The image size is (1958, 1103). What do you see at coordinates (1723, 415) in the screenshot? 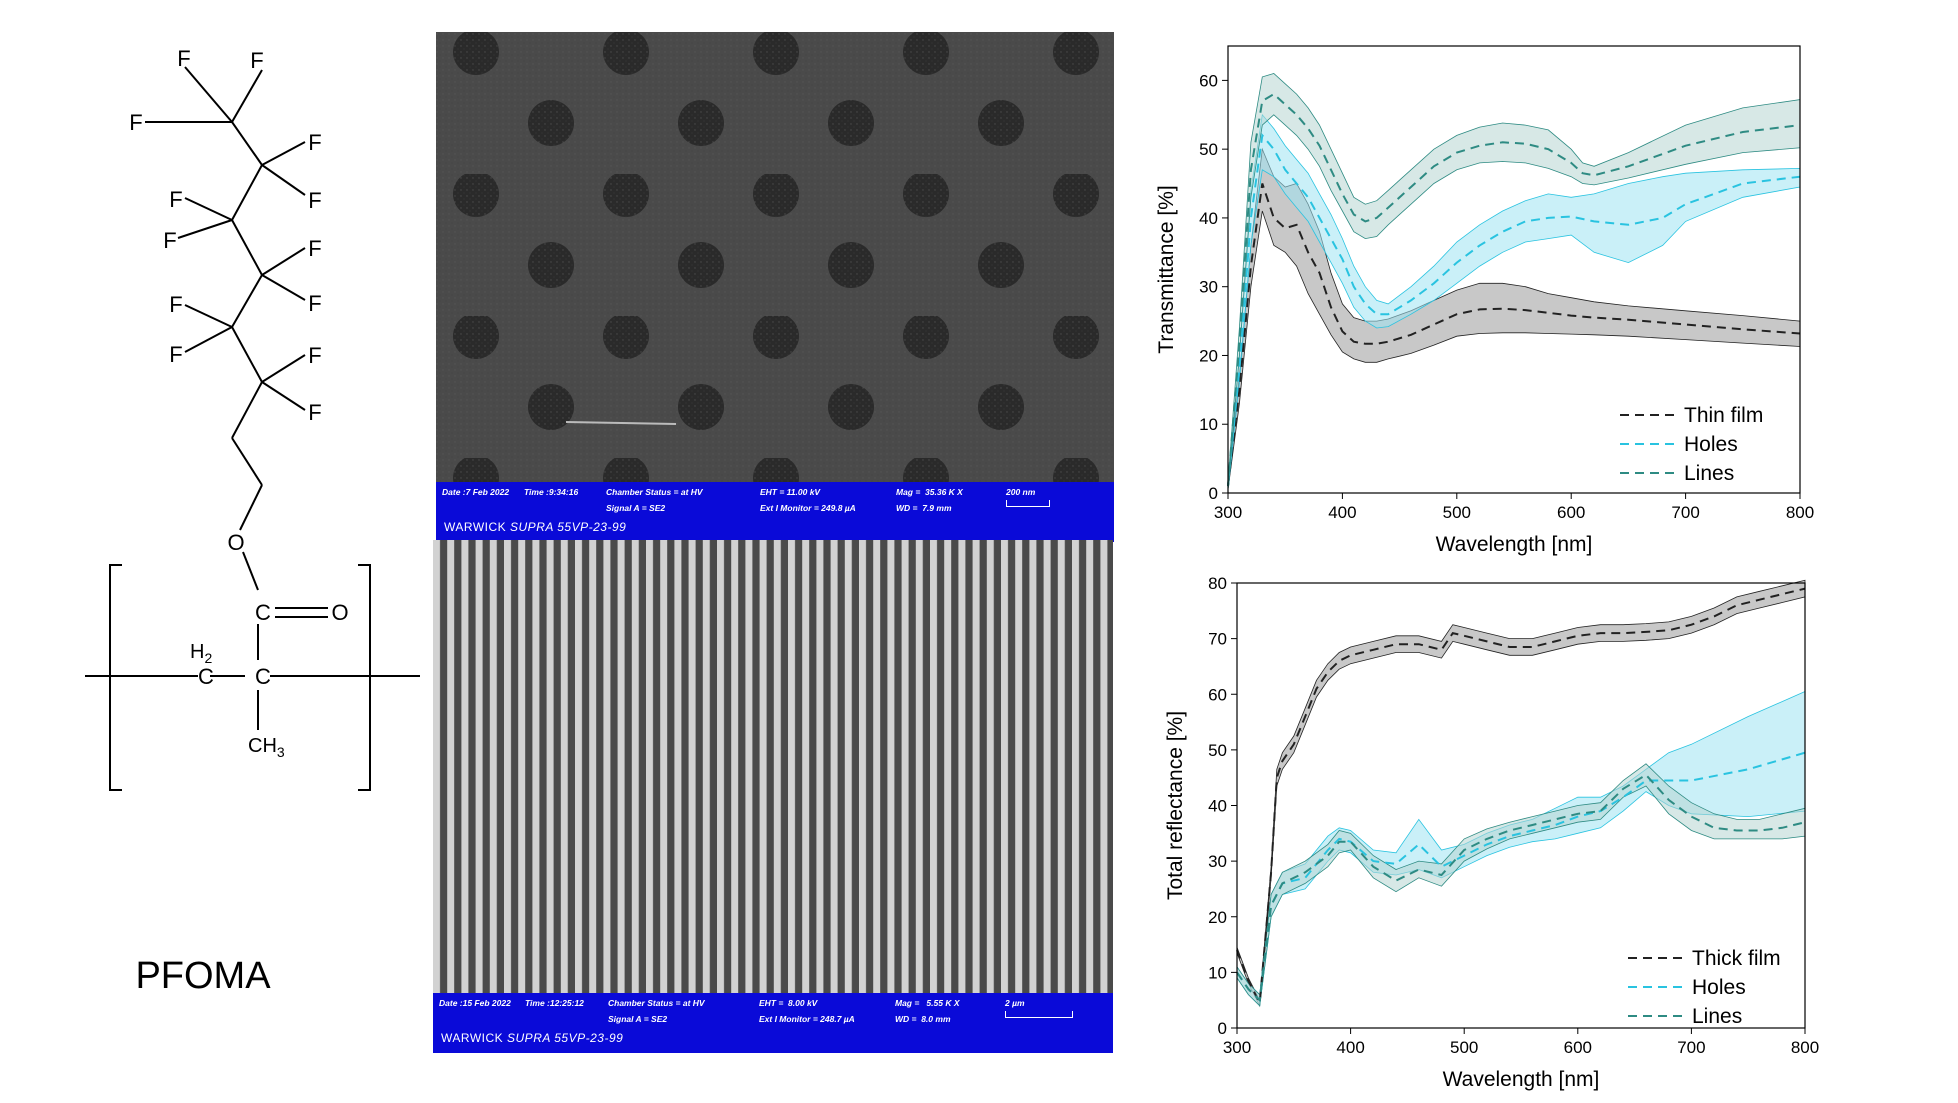
I see `legend-label: Thin film` at bounding box center [1723, 415].